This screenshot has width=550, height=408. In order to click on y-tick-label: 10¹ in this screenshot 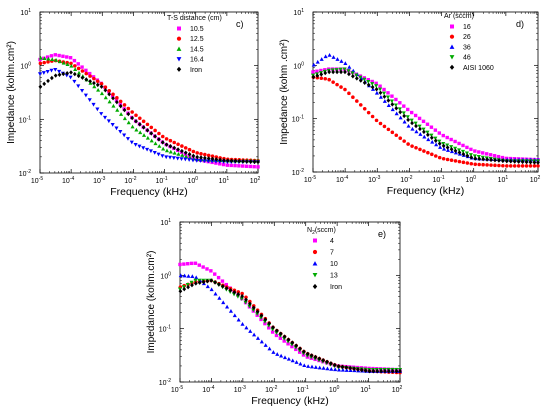, I will do `click(298, 12)`.